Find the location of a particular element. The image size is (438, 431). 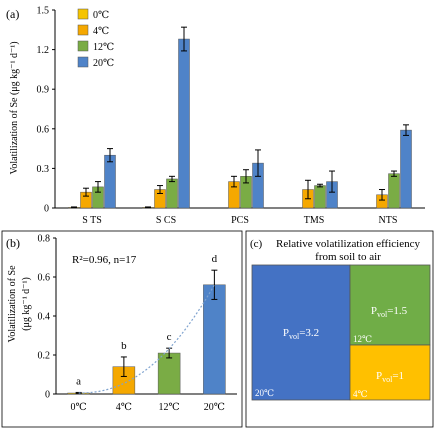

panel-b-ytick-label: 0.4 is located at coordinates (44, 317).